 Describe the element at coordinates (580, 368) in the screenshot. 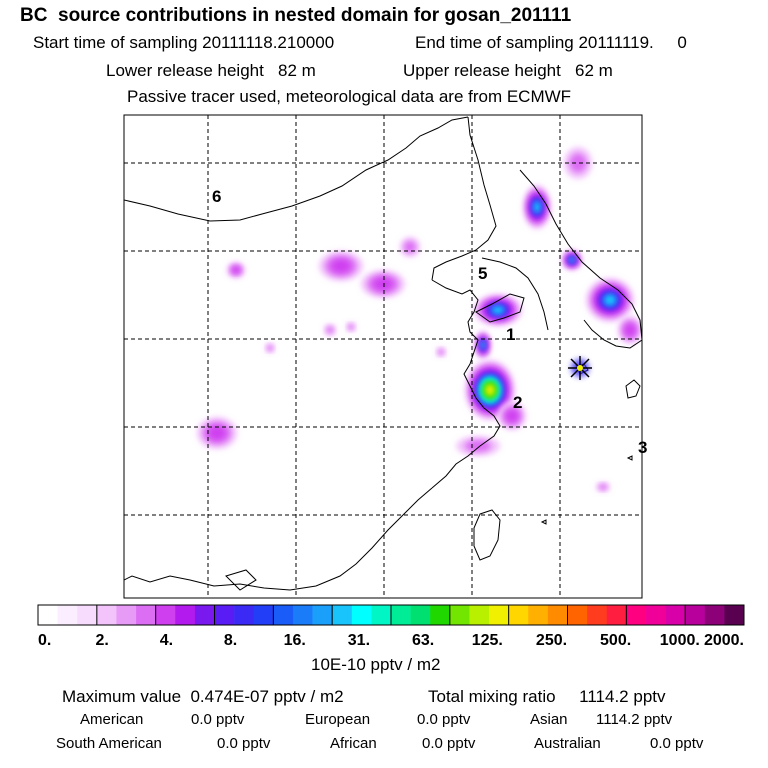

I see `receptor-star-icon` at that location.